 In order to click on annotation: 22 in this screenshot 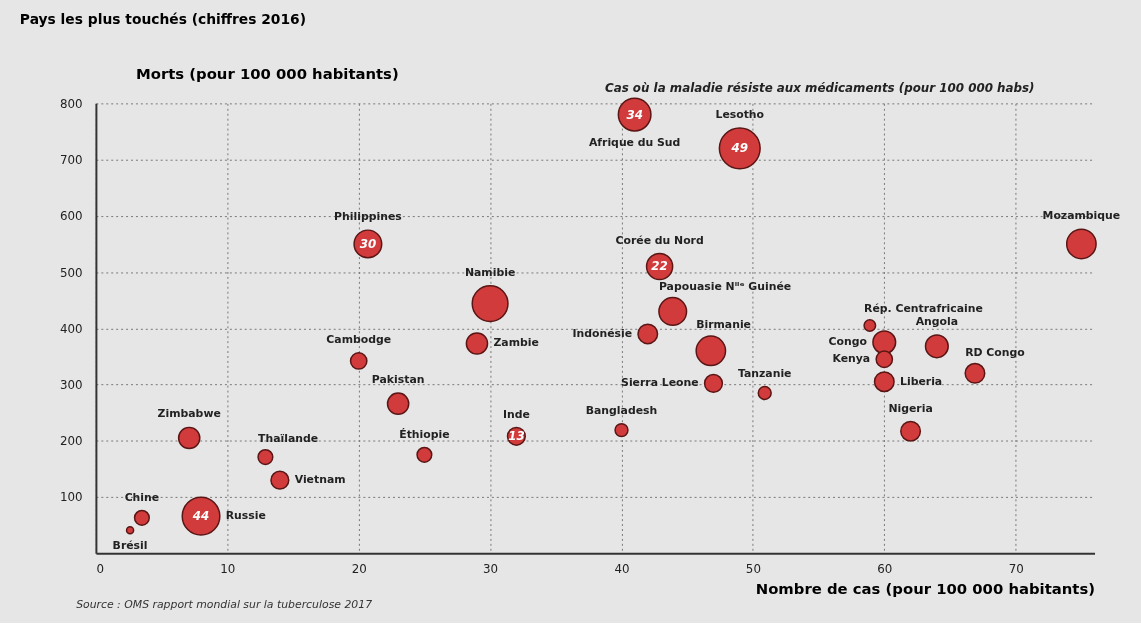, I will do `click(659, 266)`.